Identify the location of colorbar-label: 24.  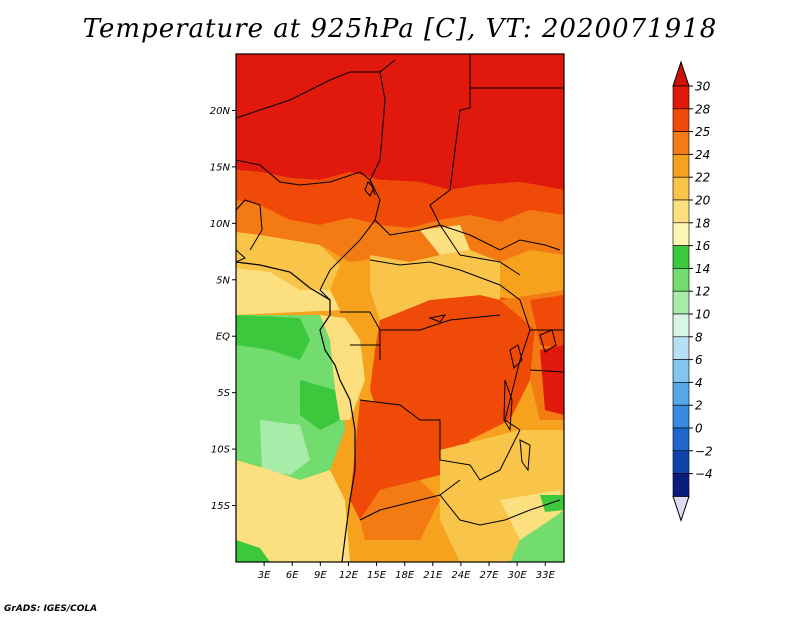
(702, 155).